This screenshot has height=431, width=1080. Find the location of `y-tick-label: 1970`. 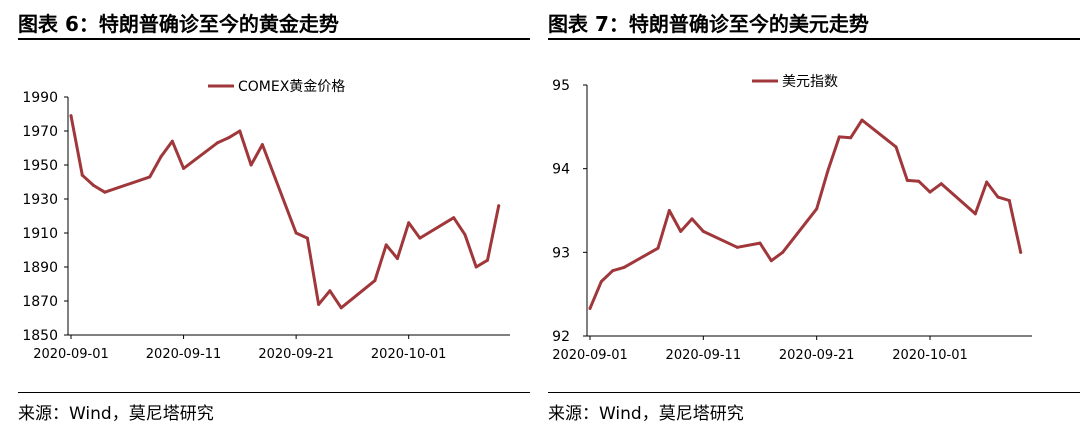

y-tick-label: 1970 is located at coordinates (40, 132).